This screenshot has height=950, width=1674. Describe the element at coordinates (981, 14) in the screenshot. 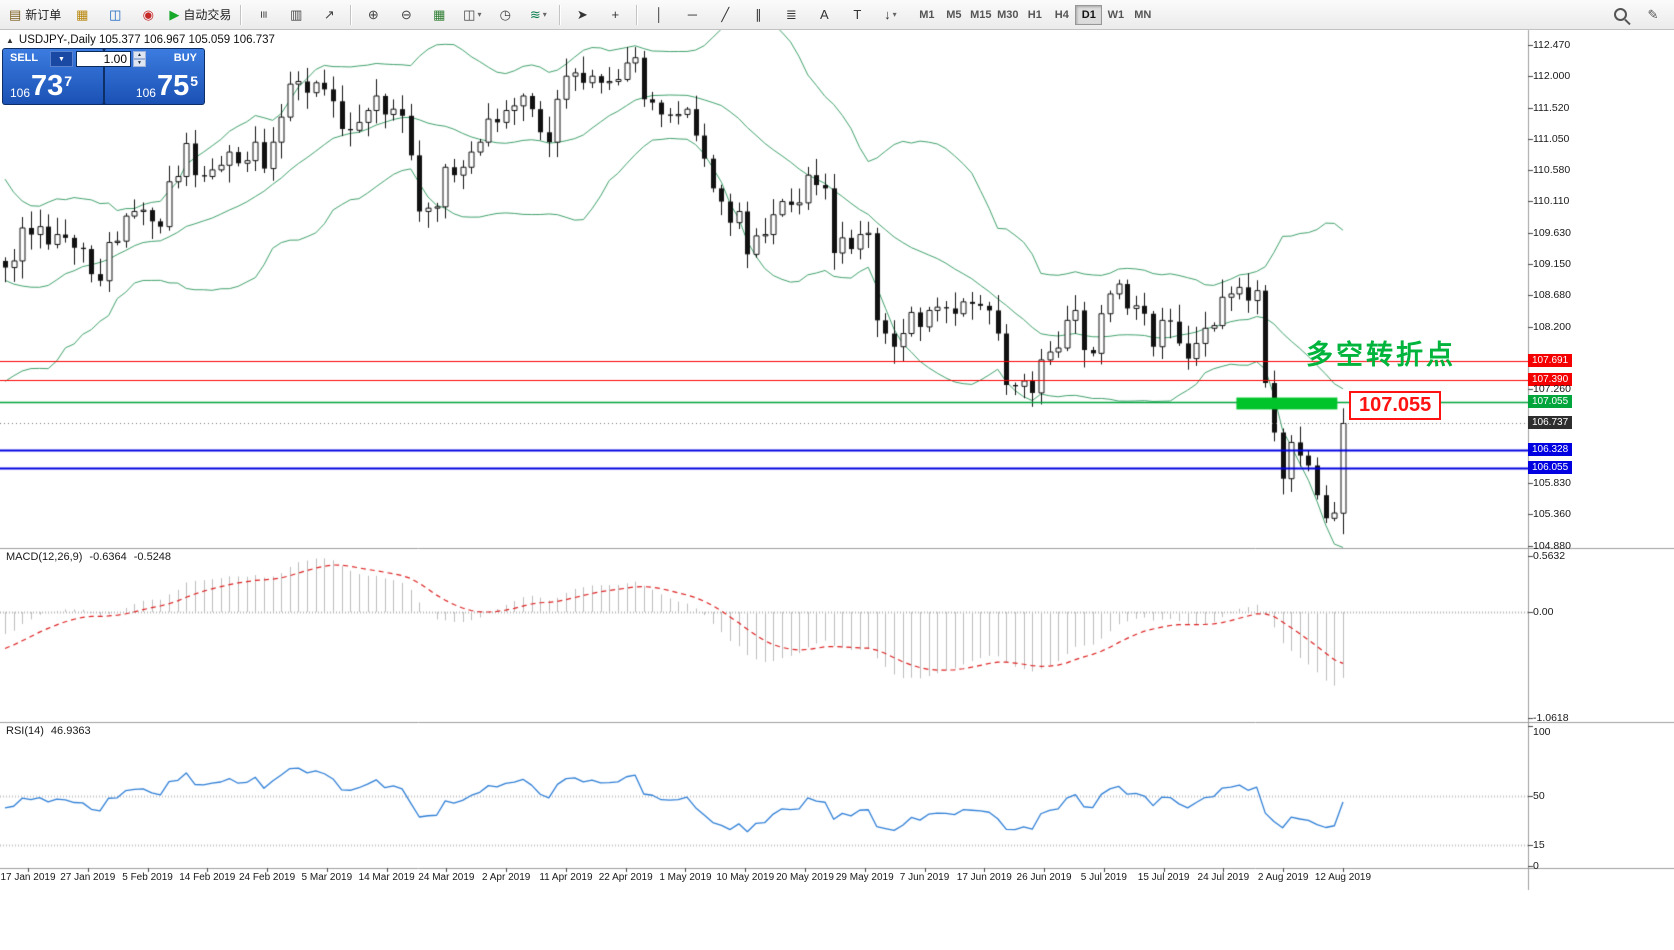

I see `timeframe-m15: M15` at that location.